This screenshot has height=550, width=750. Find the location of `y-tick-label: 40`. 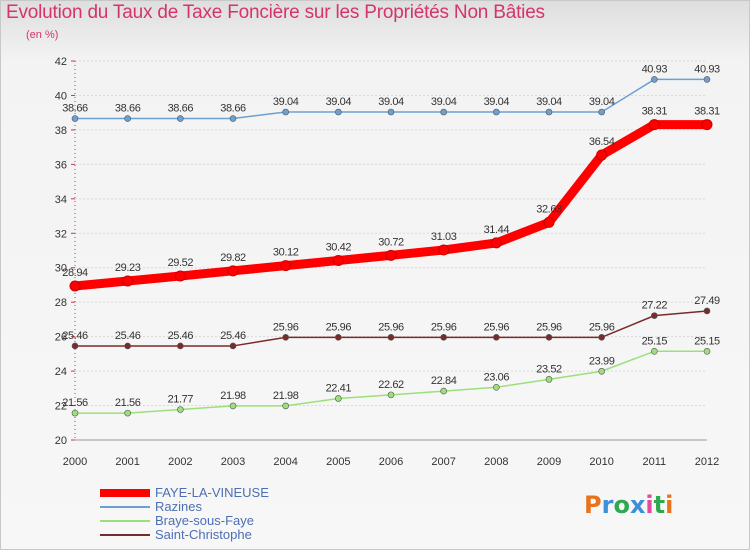

y-tick-label: 40 is located at coordinates (61, 96).